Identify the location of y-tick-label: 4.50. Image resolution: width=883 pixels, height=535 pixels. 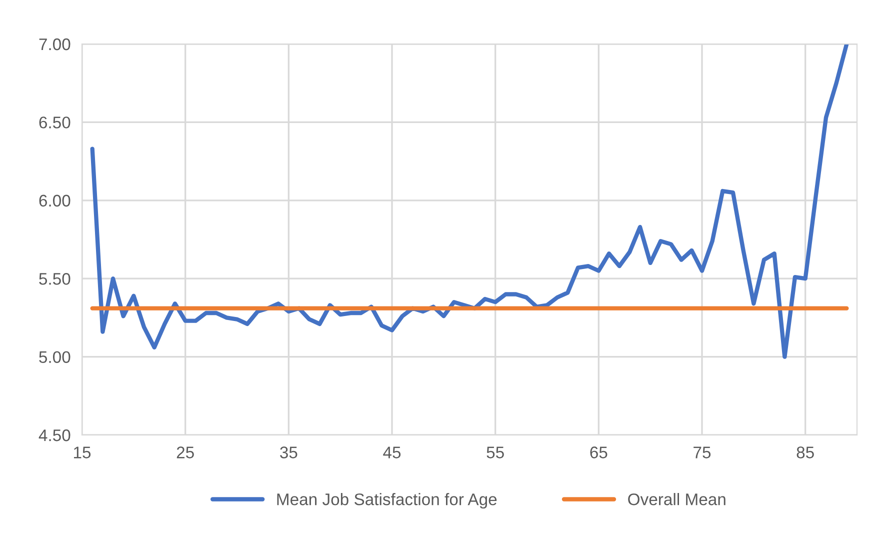
(54, 435).